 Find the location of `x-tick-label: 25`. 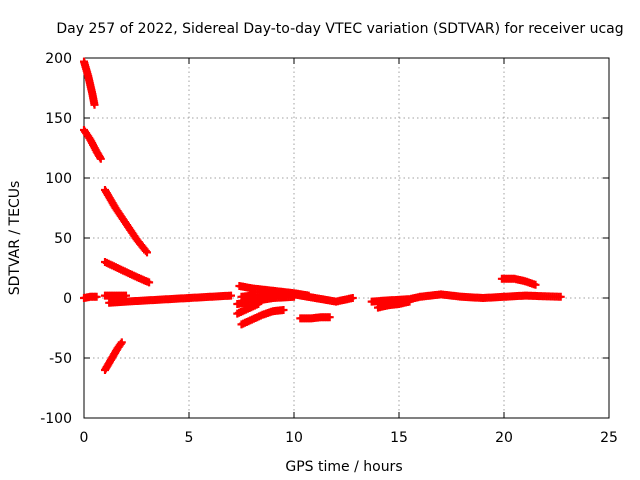

x-tick-label: 25 is located at coordinates (609, 438).